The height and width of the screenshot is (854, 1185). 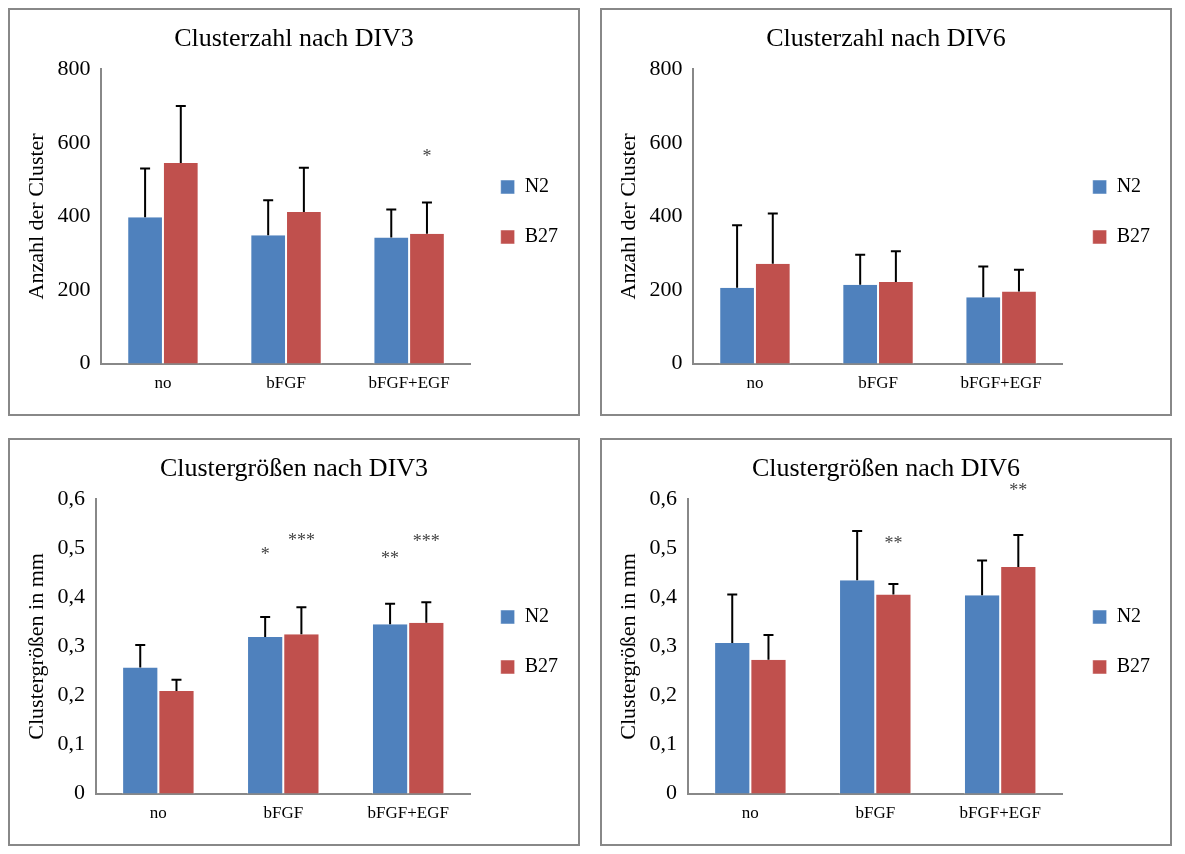 What do you see at coordinates (294, 468) in the screenshot?
I see `chart-title: Clustergrößen nach DIV3` at bounding box center [294, 468].